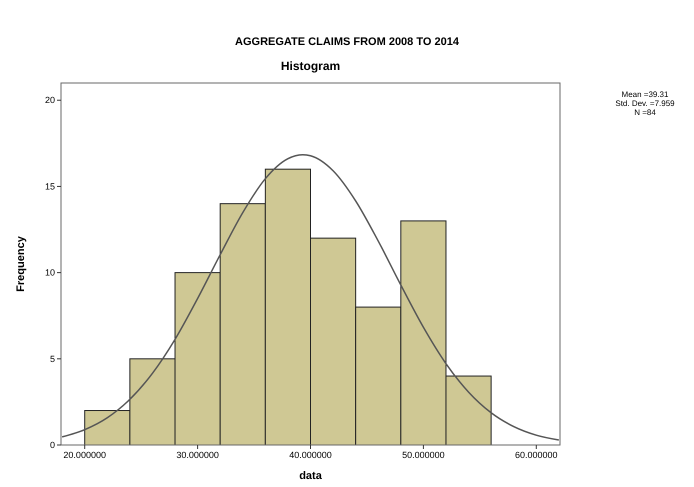 Image resolution: width=694 pixels, height=487 pixels. I want to click on x-tick-label: 50.000000, so click(423, 455).